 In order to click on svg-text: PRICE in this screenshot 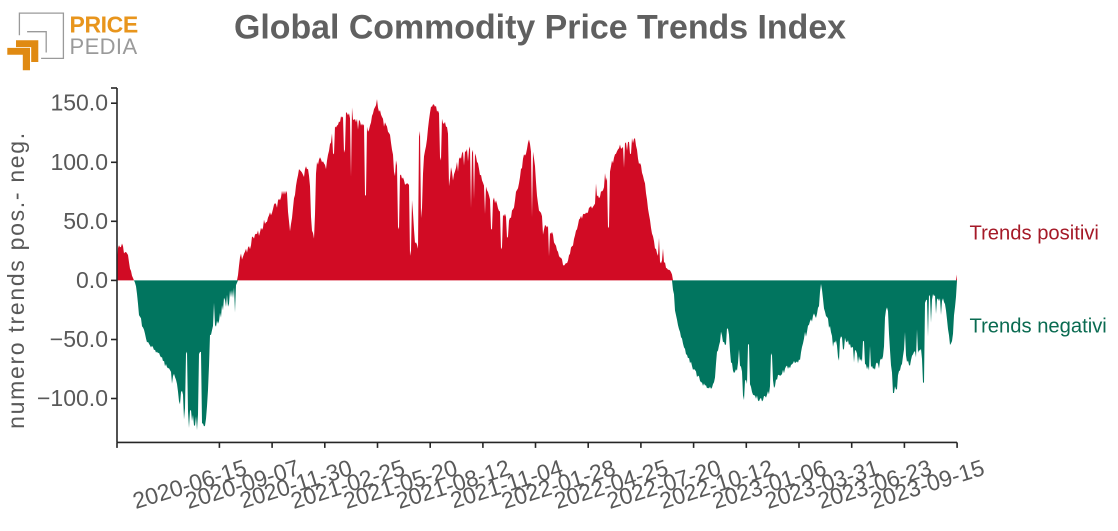, I will do `click(104, 25)`.